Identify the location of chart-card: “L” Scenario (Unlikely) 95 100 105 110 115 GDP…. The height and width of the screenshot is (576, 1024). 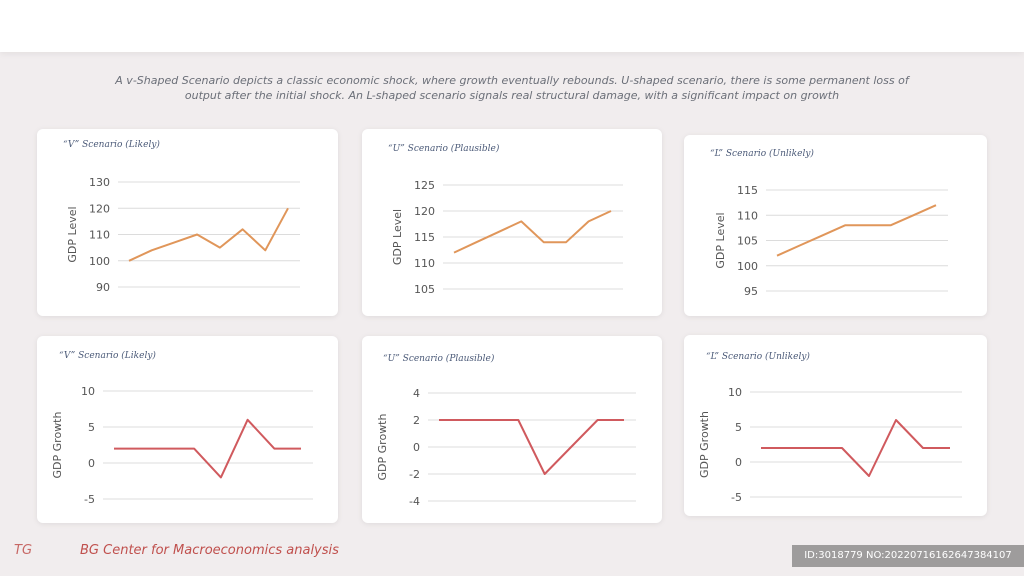
(835, 225).